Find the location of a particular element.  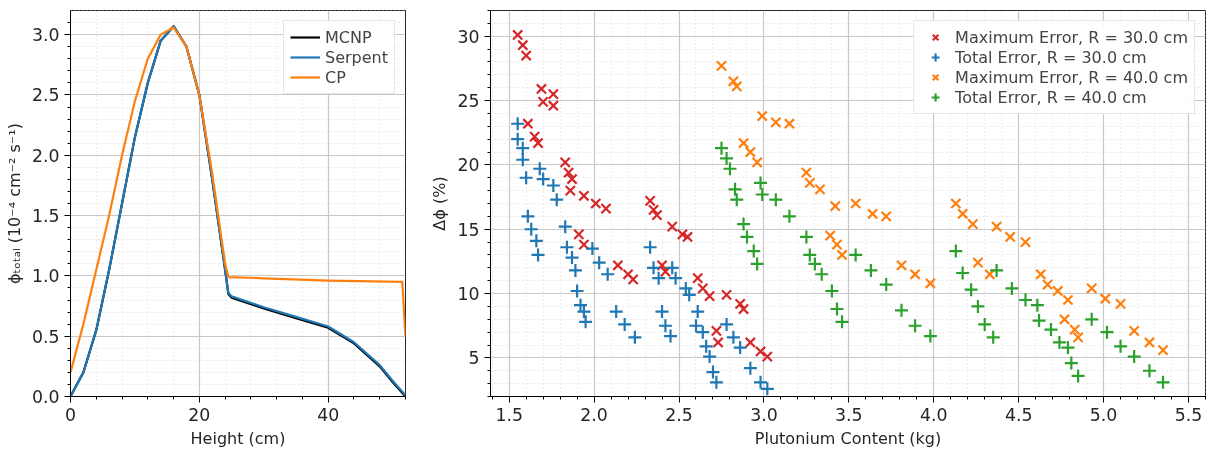

x-tick-label: 0 is located at coordinates (70, 414).